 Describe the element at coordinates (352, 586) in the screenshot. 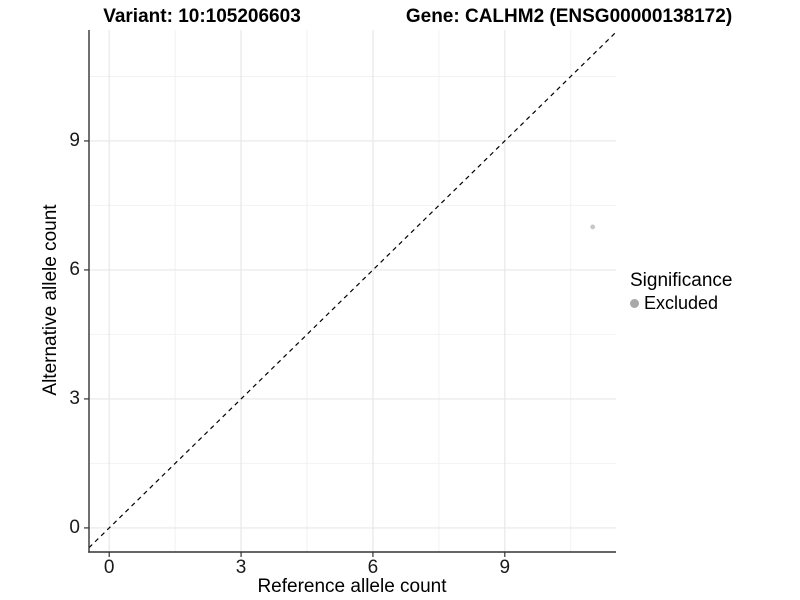

I see `x-axis-title: Reference allele count` at that location.